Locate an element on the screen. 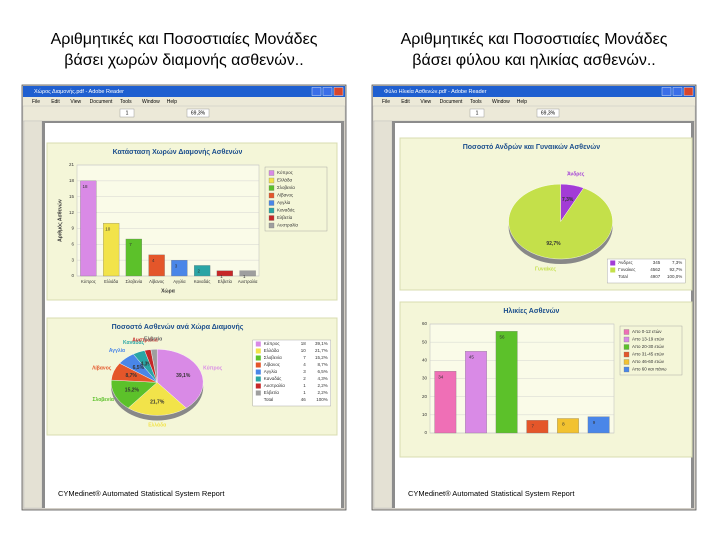  slice-value-label: 7,3% is located at coordinates (568, 200).